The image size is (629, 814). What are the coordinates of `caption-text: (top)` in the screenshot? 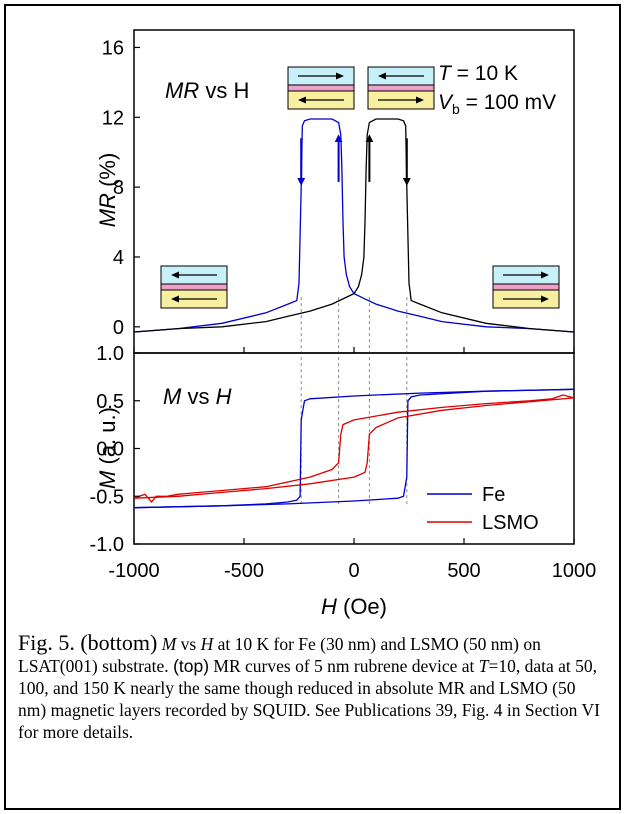 It's located at (191, 666).